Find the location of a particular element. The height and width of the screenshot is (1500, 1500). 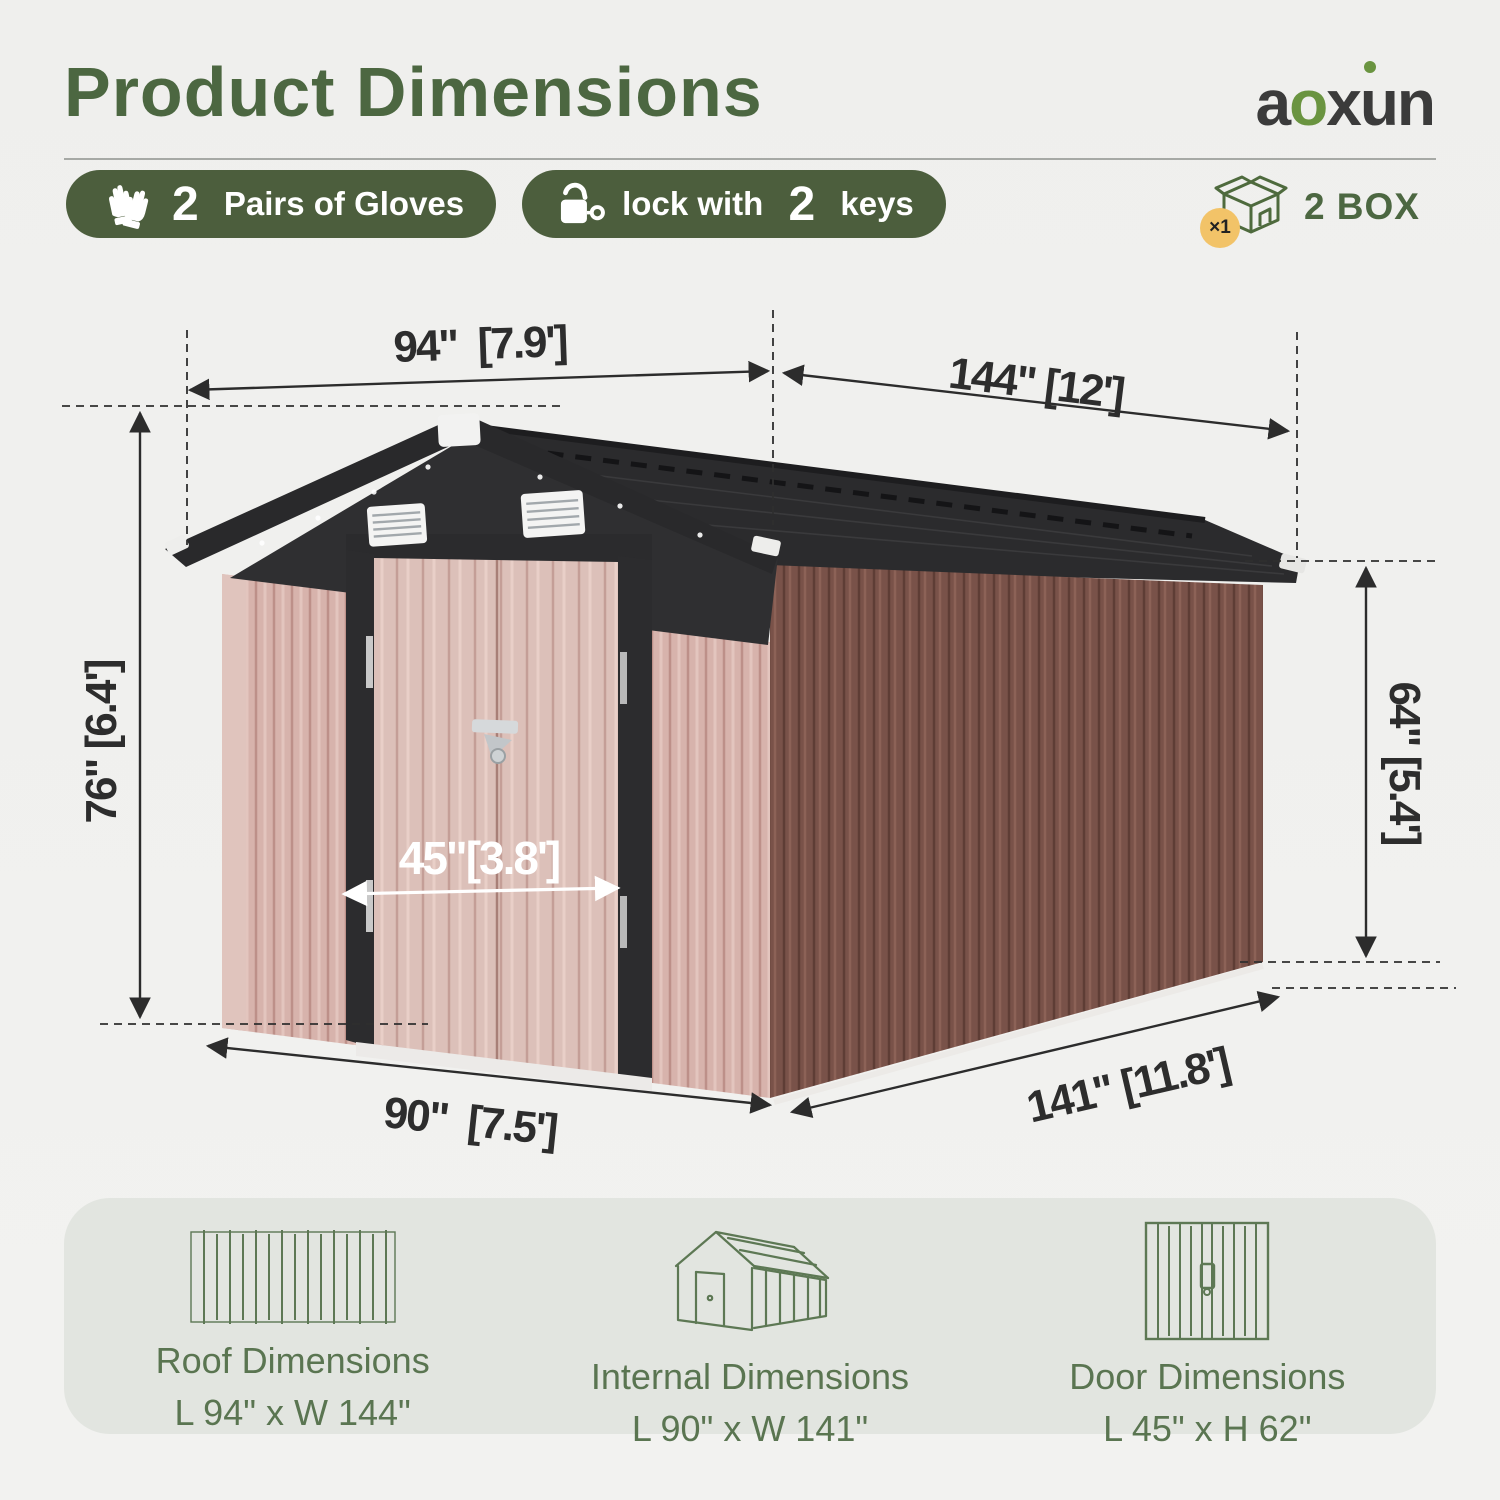

front-corner-trim is located at coordinates (234, 802).